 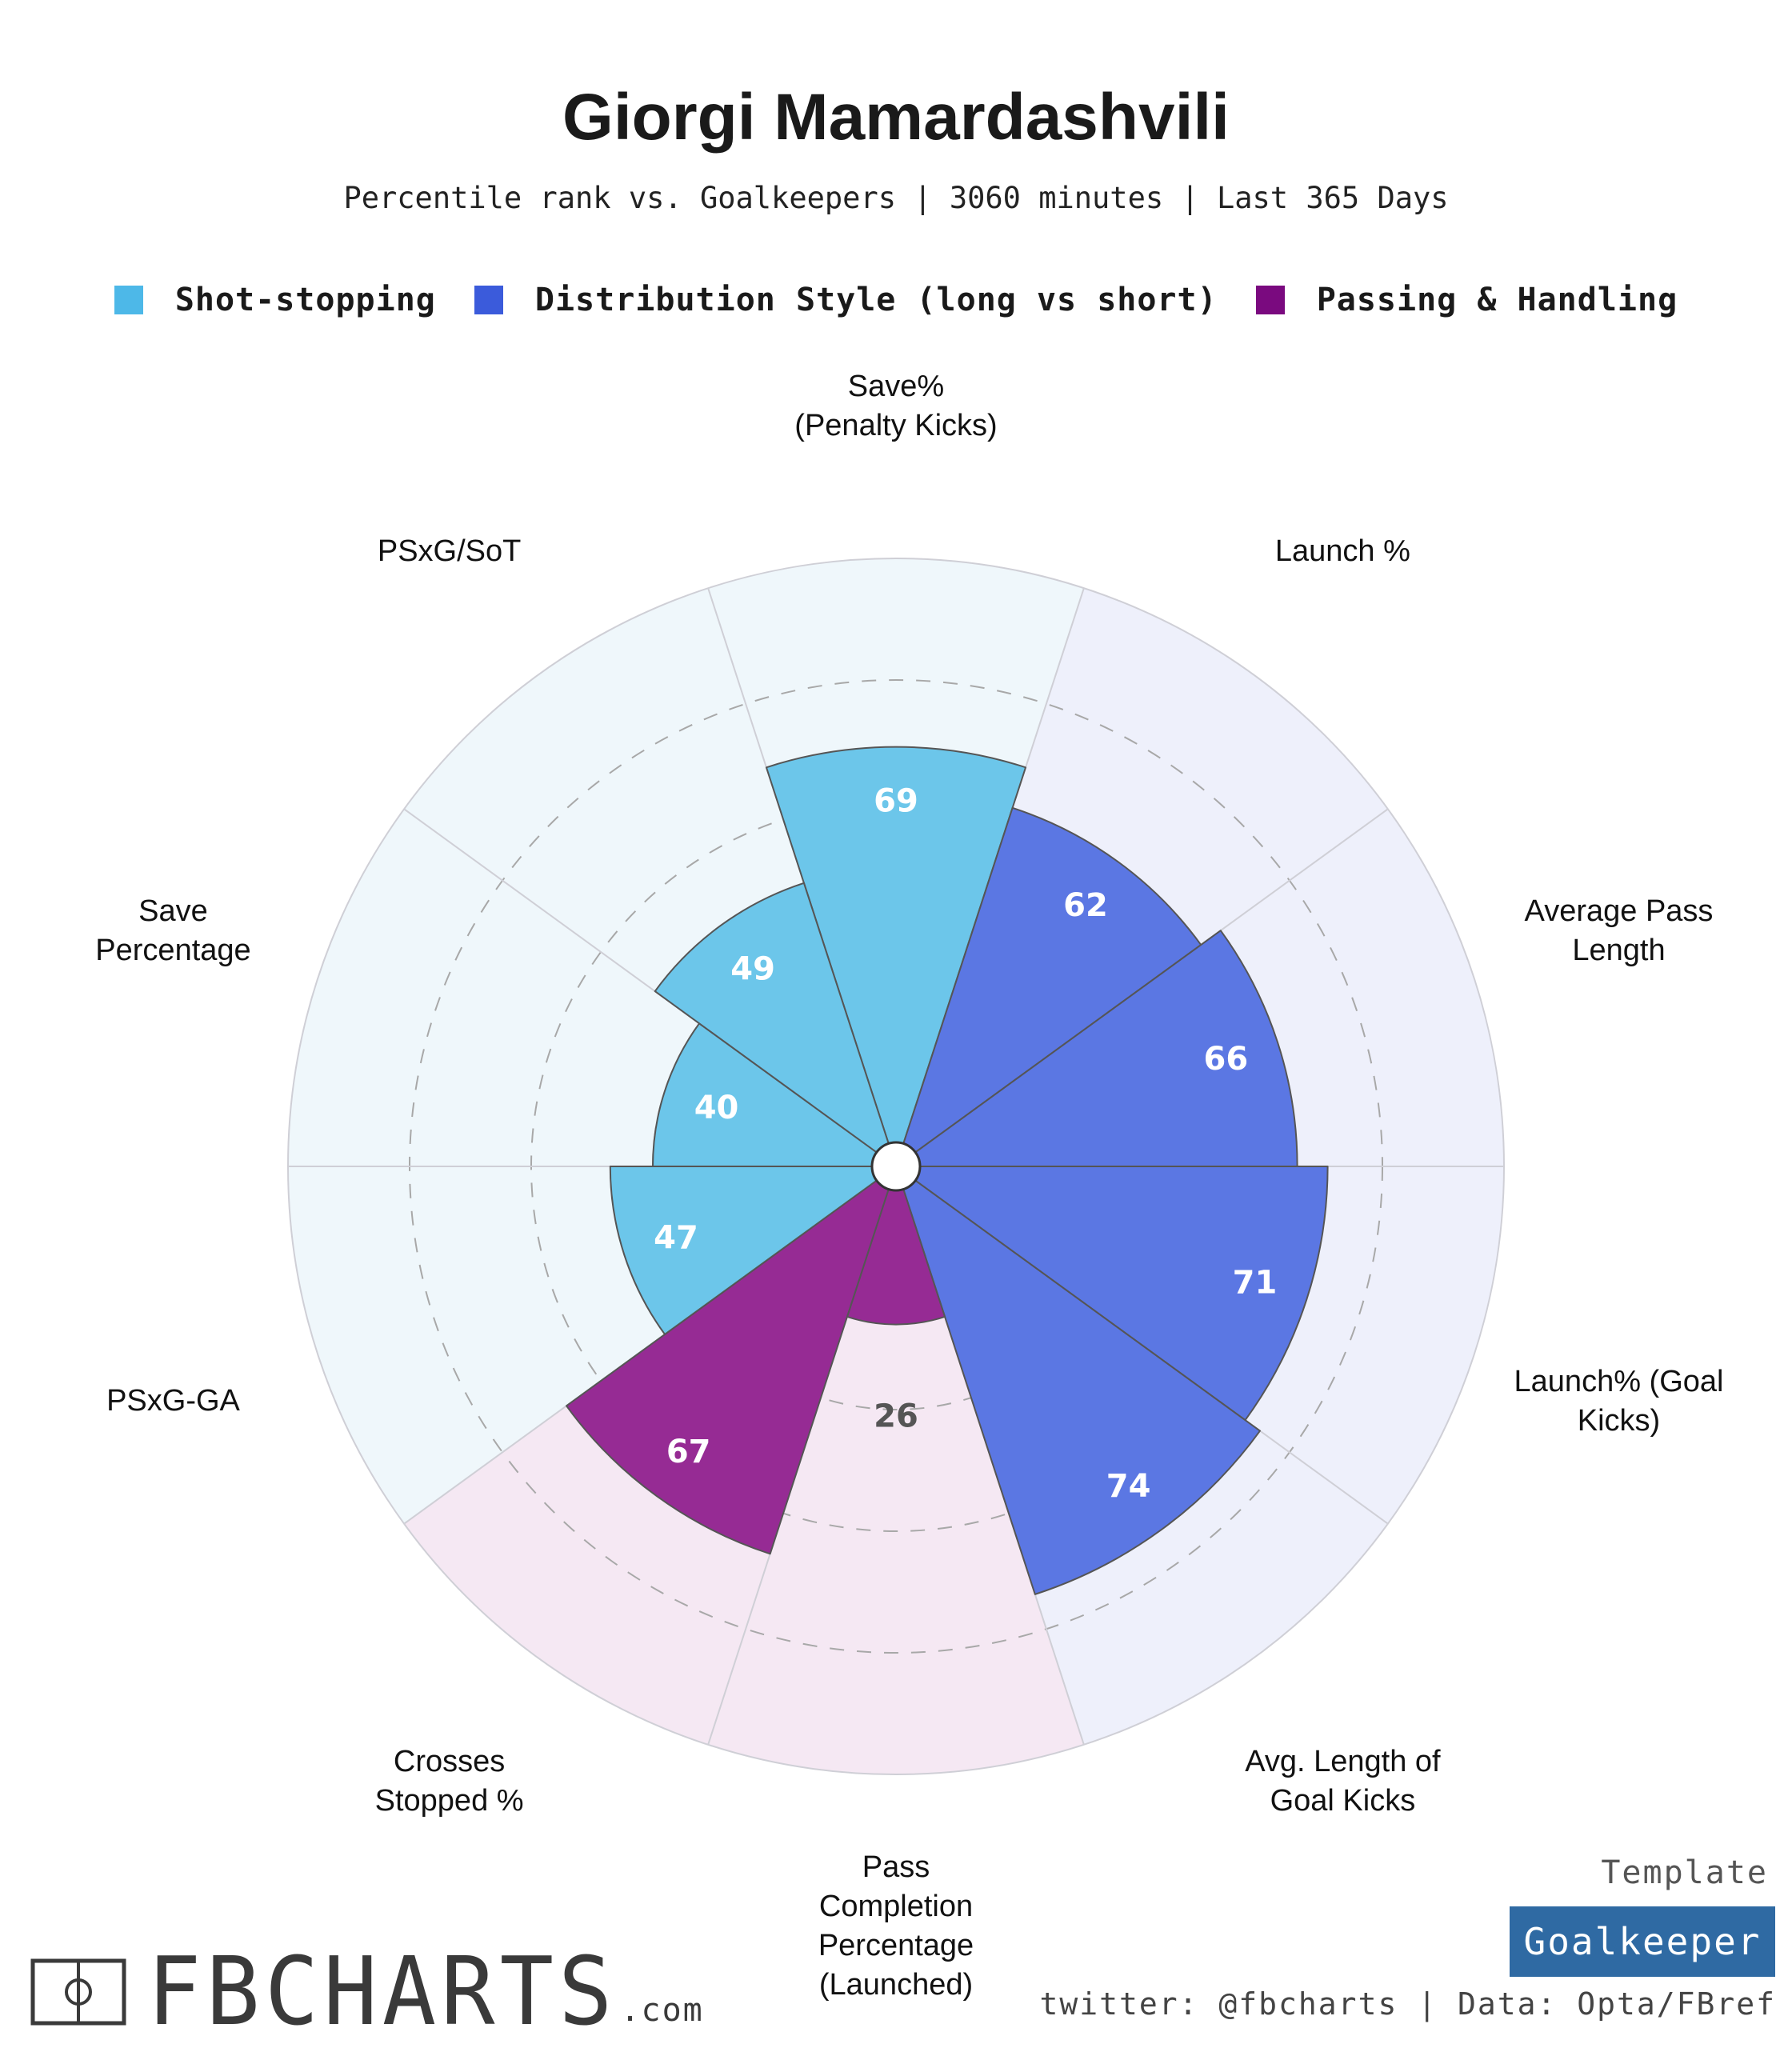 What do you see at coordinates (1619, 931) in the screenshot?
I see `axis-label-3: Average Pass Length` at bounding box center [1619, 931].